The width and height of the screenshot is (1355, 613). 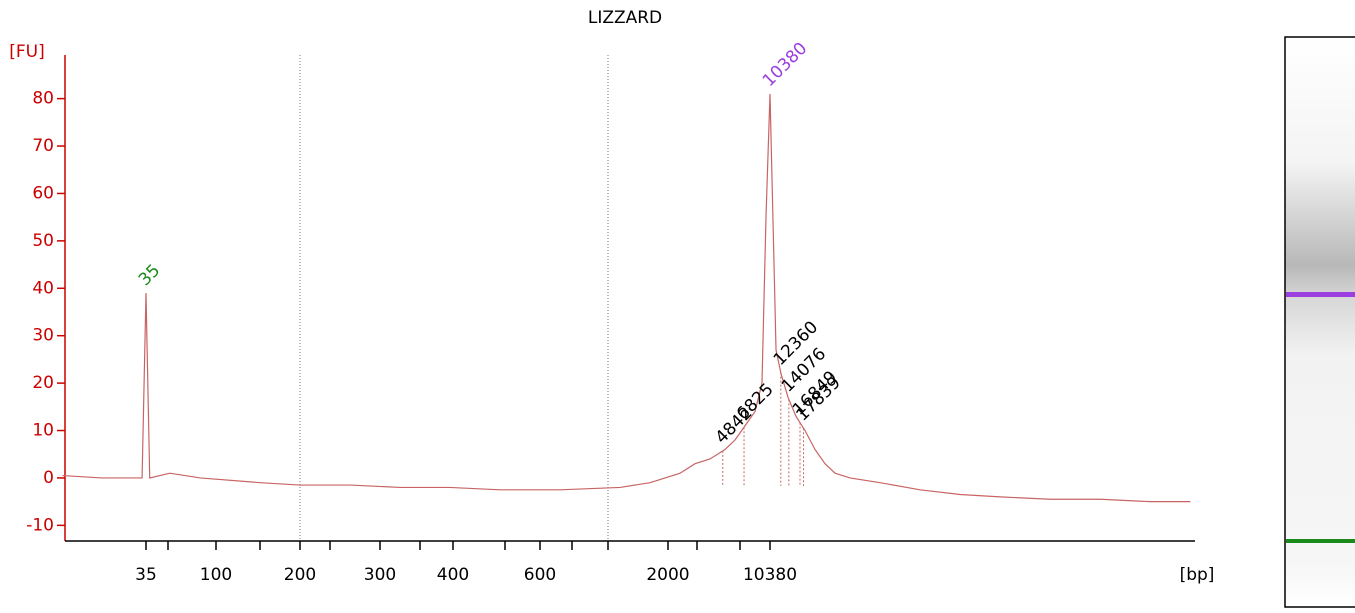 What do you see at coordinates (149, 275) in the screenshot?
I see `peak-label: 35` at bounding box center [149, 275].